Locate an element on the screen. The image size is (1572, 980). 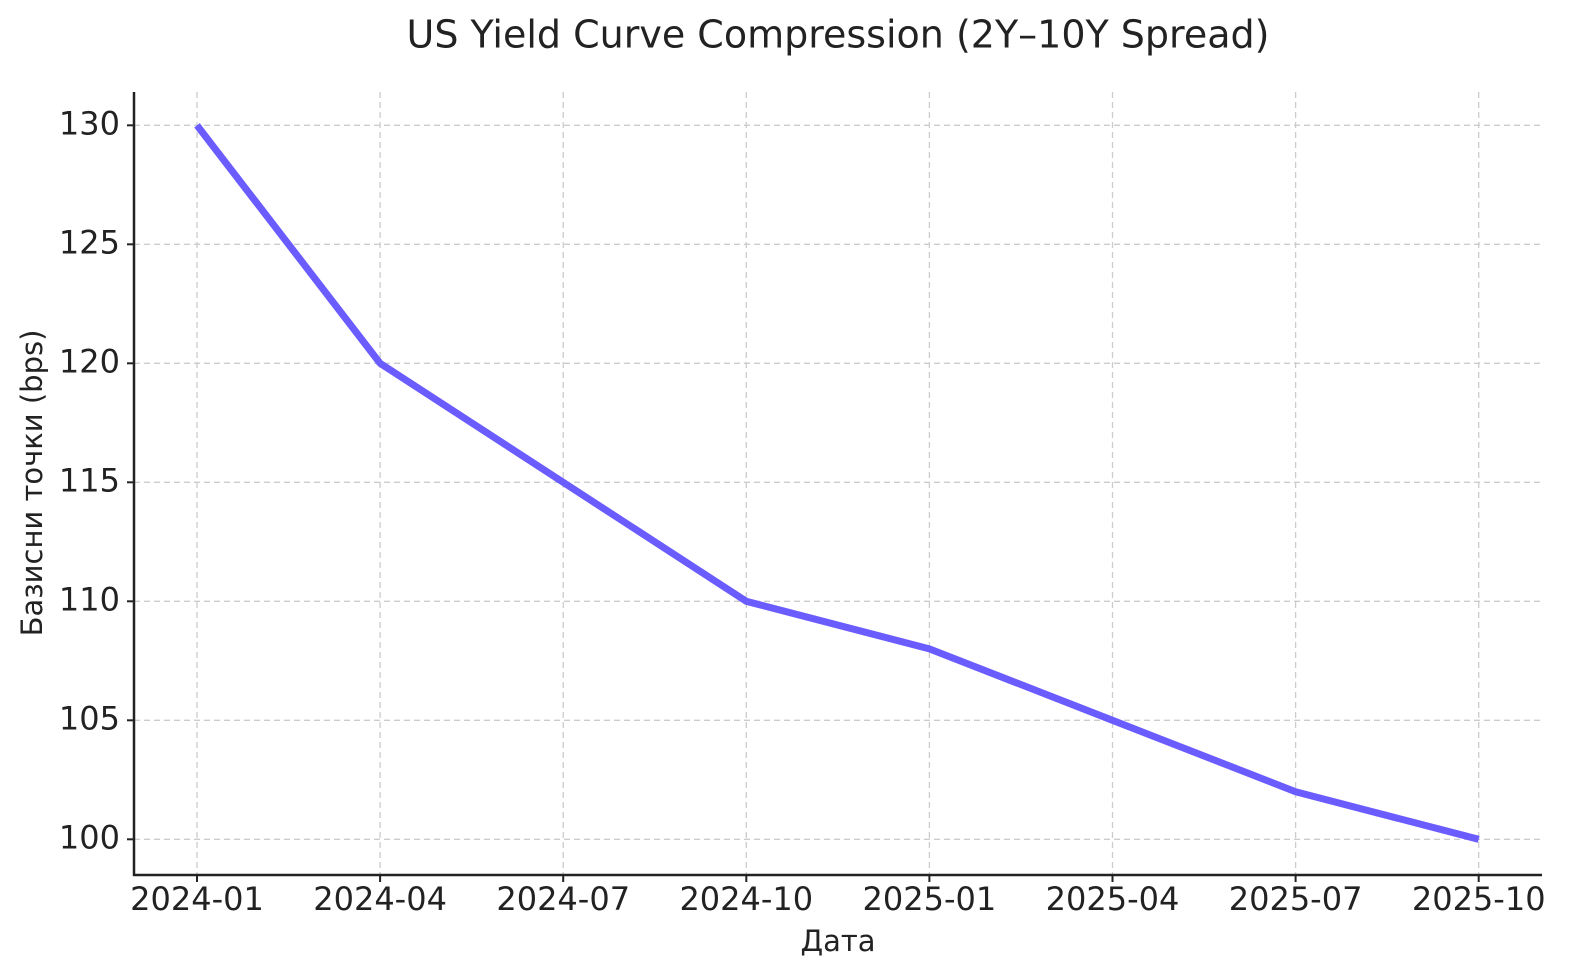
x-tick-label: 2024-01 is located at coordinates (197, 899).